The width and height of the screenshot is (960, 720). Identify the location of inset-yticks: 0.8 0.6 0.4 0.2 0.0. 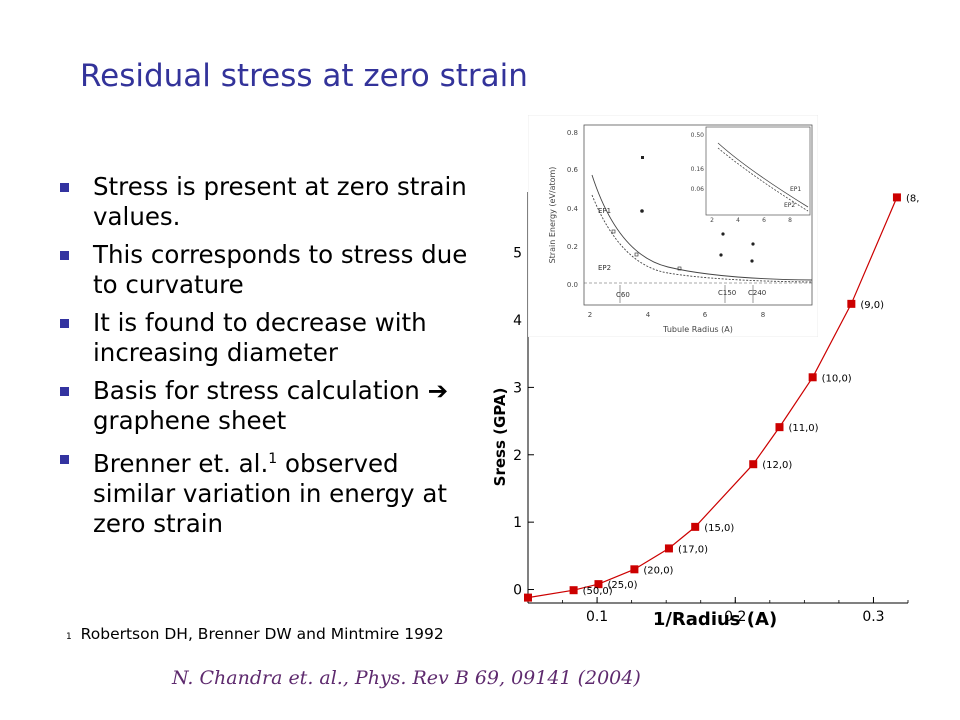
(573, 209).